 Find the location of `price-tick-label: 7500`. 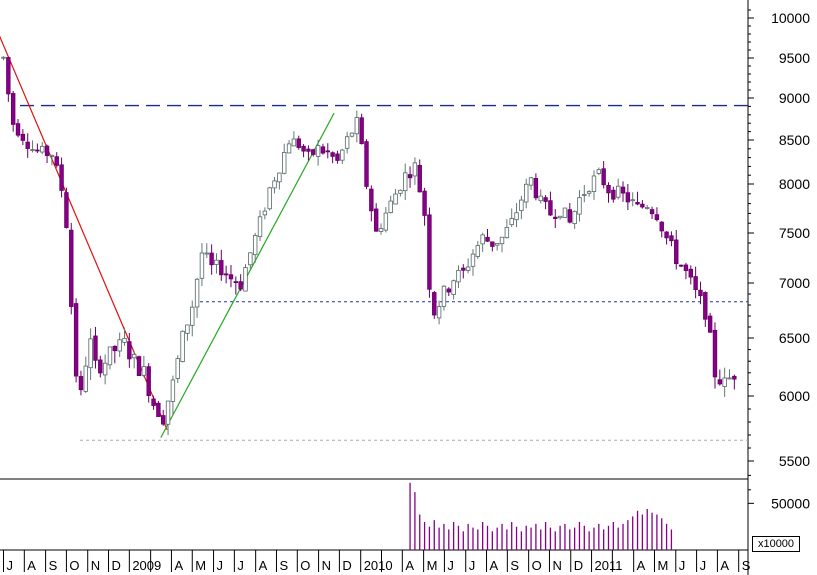

price-tick-label: 7500 is located at coordinates (794, 233).